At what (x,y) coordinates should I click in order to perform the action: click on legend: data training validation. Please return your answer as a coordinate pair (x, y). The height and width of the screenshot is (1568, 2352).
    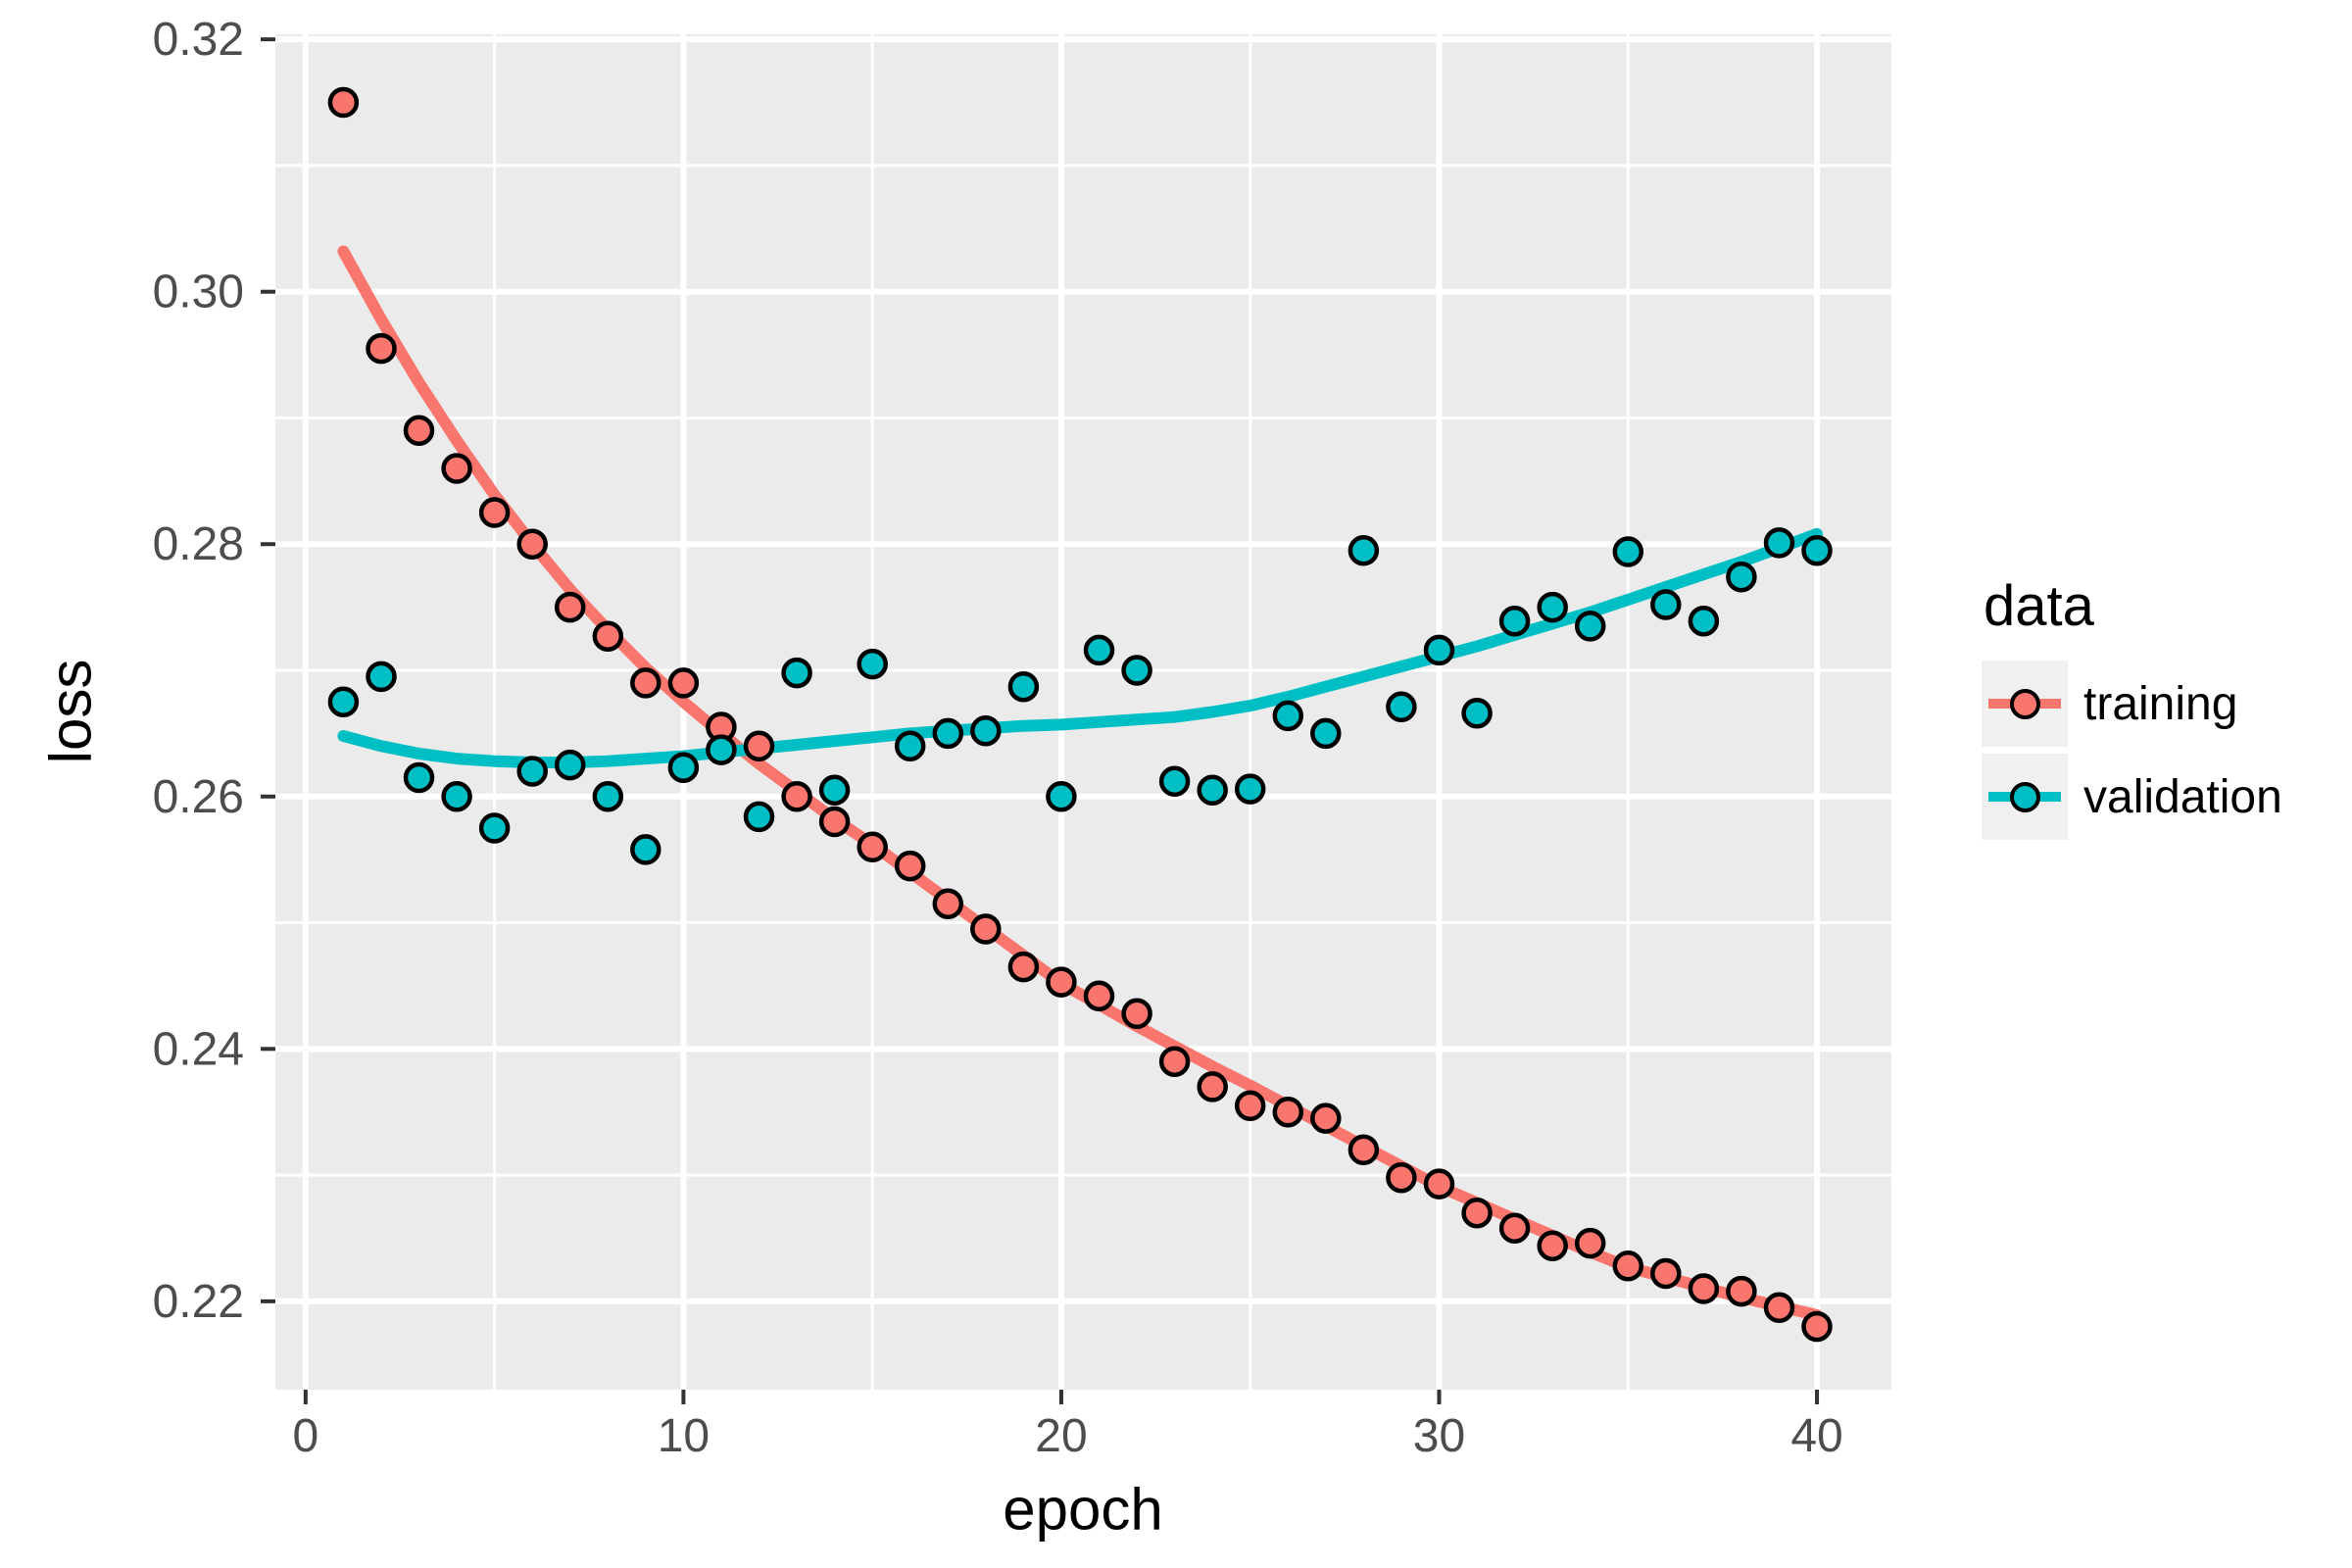
    Looking at the image, I should click on (2132, 710).